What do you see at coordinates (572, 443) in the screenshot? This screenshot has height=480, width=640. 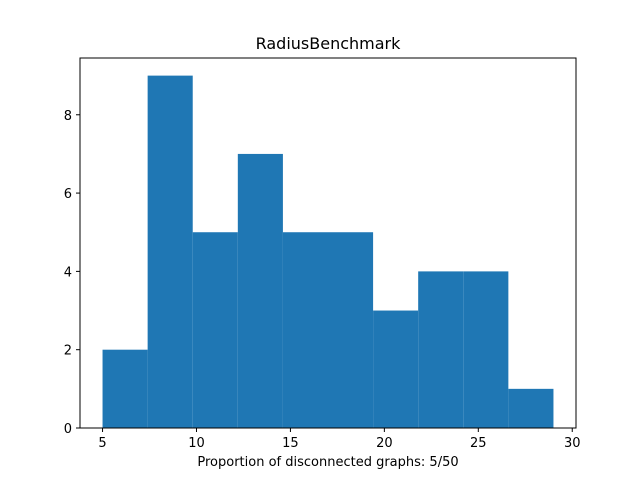 I see `x-tick-label-6: 30` at bounding box center [572, 443].